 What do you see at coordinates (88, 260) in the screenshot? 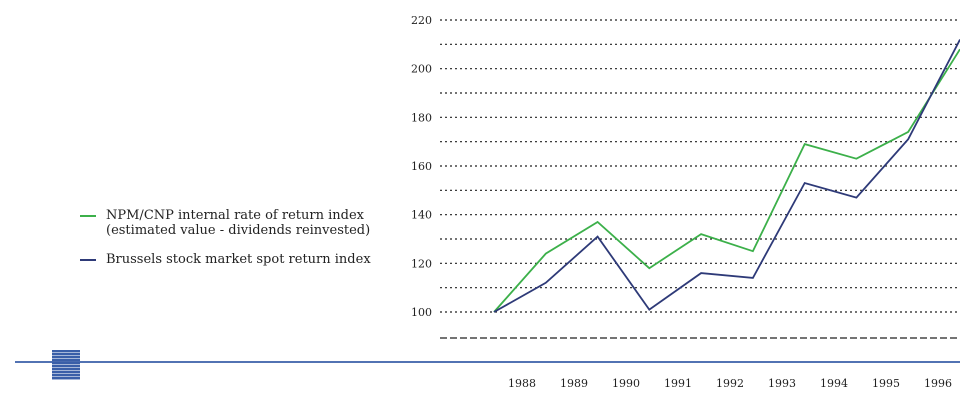
I see `legend-swatch-navy` at bounding box center [88, 260].